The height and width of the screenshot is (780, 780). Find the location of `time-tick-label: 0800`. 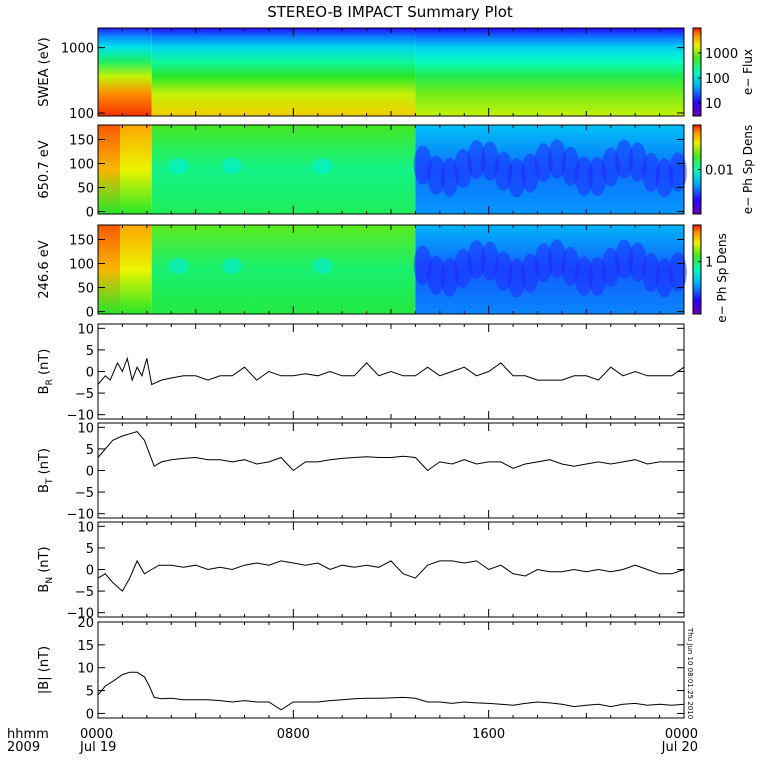

time-tick-label: 0800 is located at coordinates (293, 734).